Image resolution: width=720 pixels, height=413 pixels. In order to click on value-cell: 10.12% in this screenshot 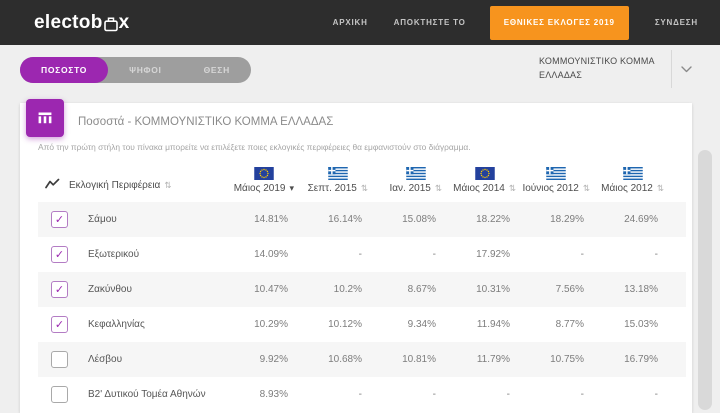, I will do `click(345, 324)`.